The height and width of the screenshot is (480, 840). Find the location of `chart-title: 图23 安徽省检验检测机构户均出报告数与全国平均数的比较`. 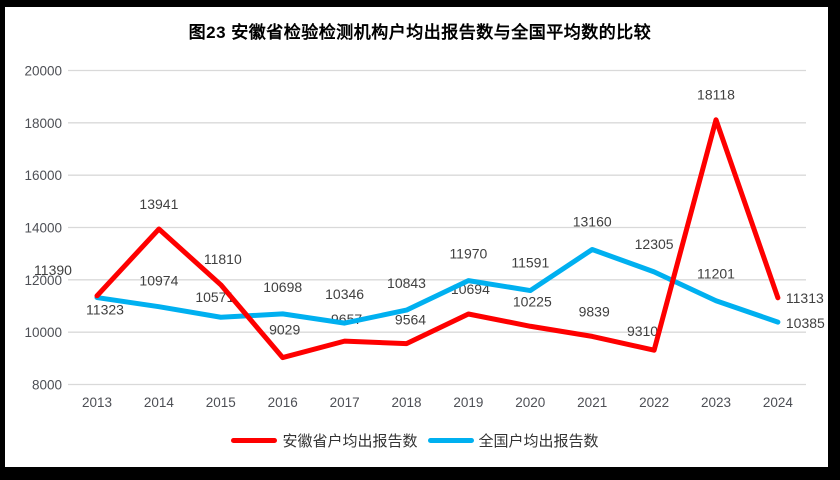

chart-title: 图23 安徽省检验检测机构户均出报告数与全国平均数的比较 is located at coordinates (420, 32).